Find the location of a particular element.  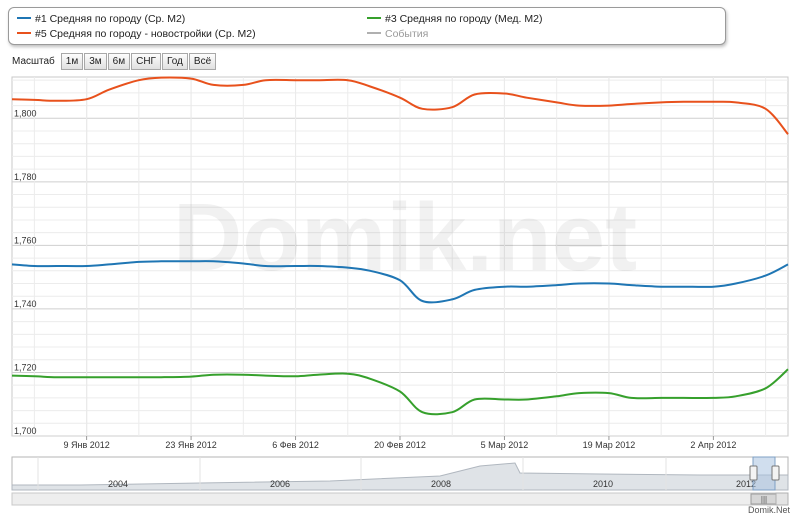

range-button-all: Всё is located at coordinates (202, 61).